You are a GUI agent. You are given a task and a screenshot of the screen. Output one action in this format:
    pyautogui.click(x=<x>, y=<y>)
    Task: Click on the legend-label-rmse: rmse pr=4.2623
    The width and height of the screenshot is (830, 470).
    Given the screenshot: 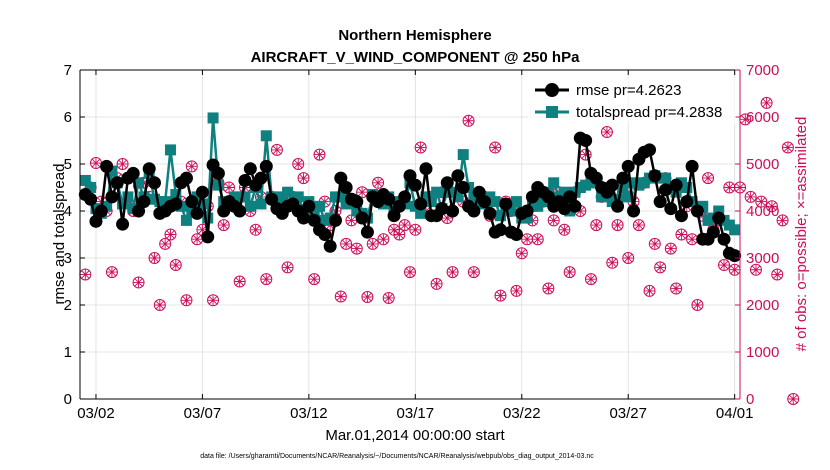 What is the action you would take?
    pyautogui.click(x=628, y=90)
    